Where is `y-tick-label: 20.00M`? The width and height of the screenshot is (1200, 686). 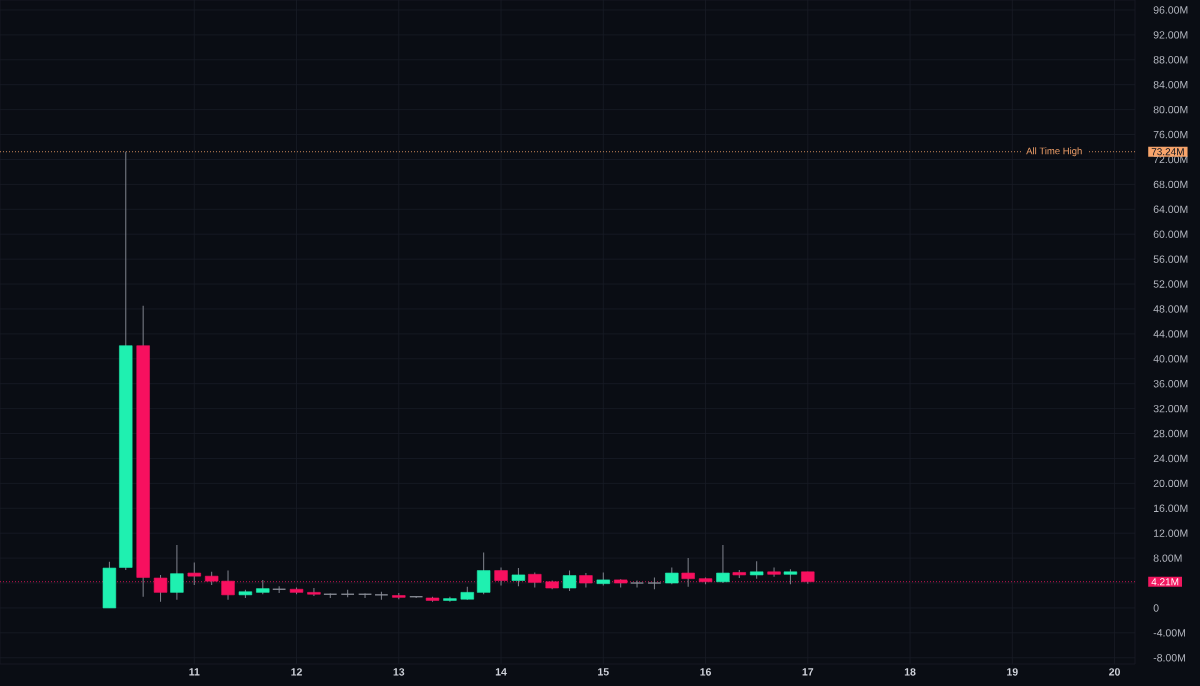
y-tick-label: 20.00M is located at coordinates (1170, 483).